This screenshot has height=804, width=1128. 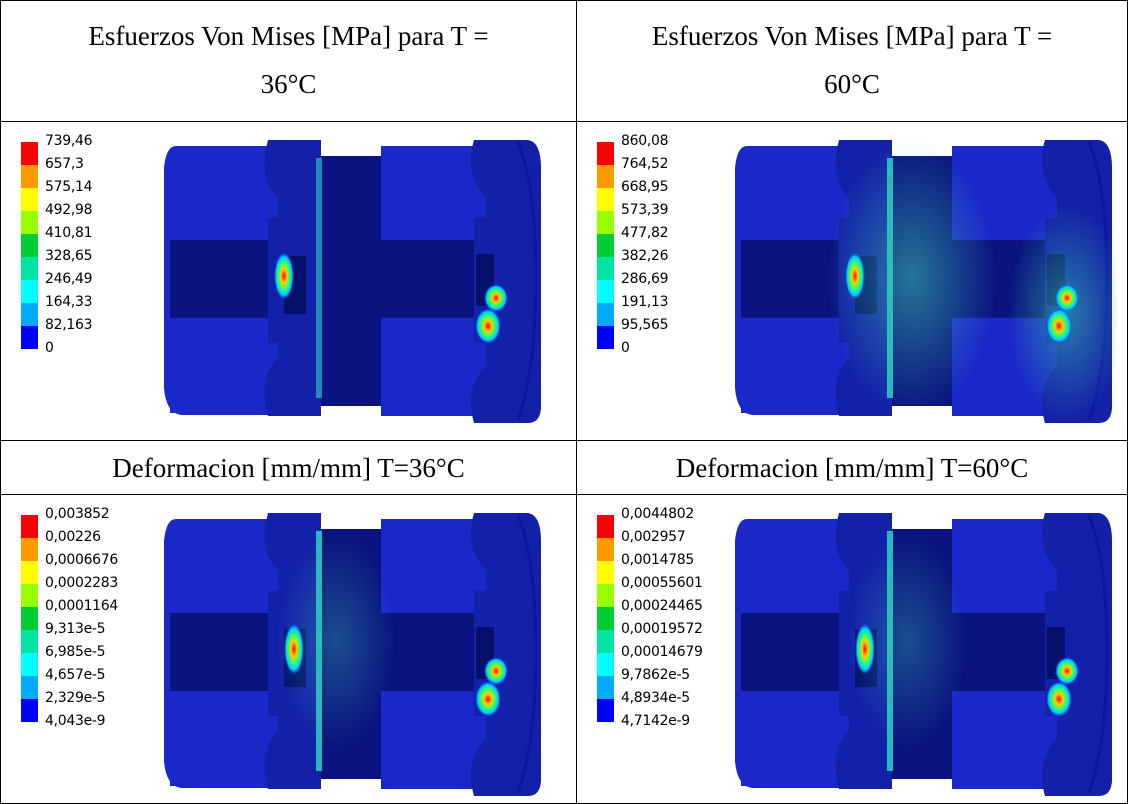 What do you see at coordinates (564, 0) in the screenshot?
I see `table-border-top` at bounding box center [564, 0].